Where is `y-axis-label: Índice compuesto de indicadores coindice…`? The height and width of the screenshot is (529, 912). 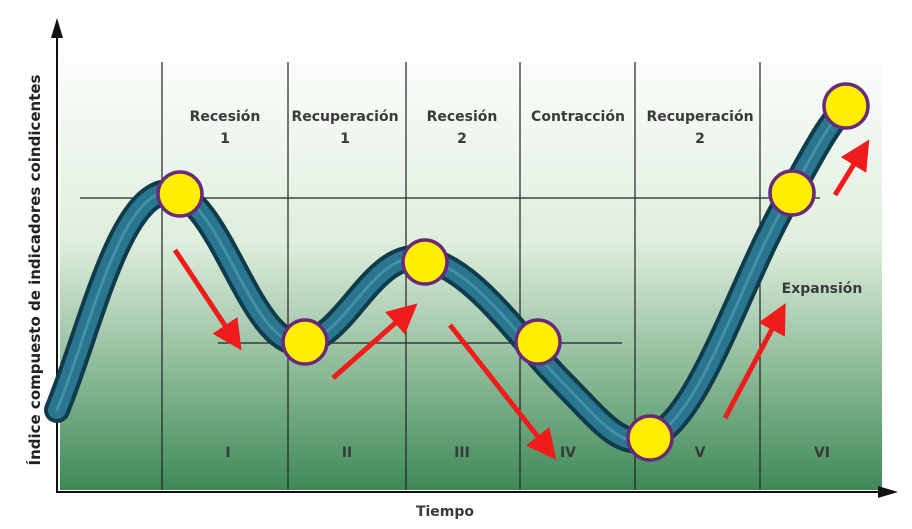 y-axis-label: Índice compuesto de indicadores coindice… is located at coordinates (34, 269).